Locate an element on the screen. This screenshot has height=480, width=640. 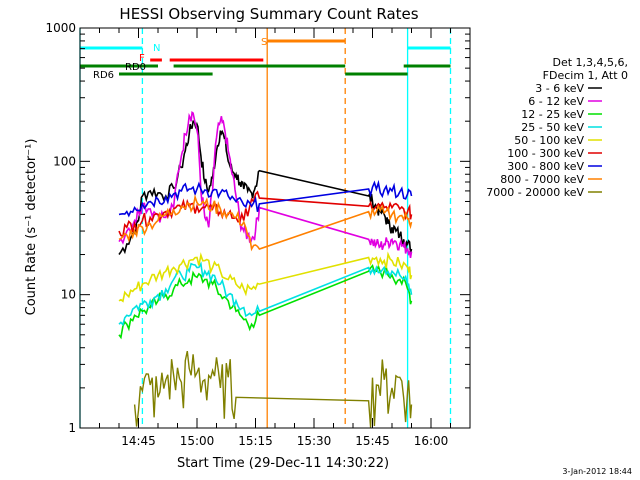
legend-header: Det 1,3,4,5,6, is located at coordinates (590, 62).